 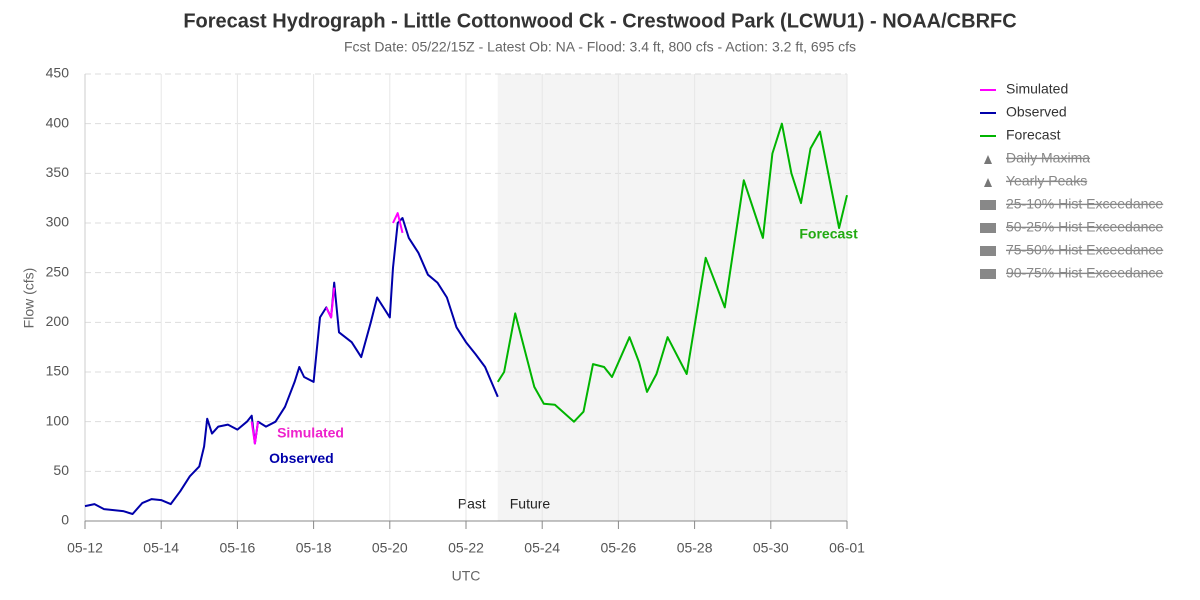 What do you see at coordinates (618, 548) in the screenshot?
I see `x-tick-label: 05-26` at bounding box center [618, 548].